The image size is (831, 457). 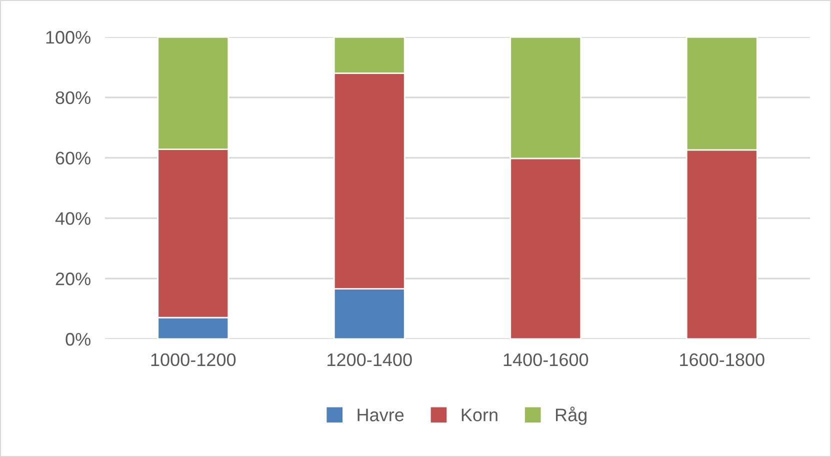 What do you see at coordinates (571, 415) in the screenshot?
I see `legend-label: Råg` at bounding box center [571, 415].